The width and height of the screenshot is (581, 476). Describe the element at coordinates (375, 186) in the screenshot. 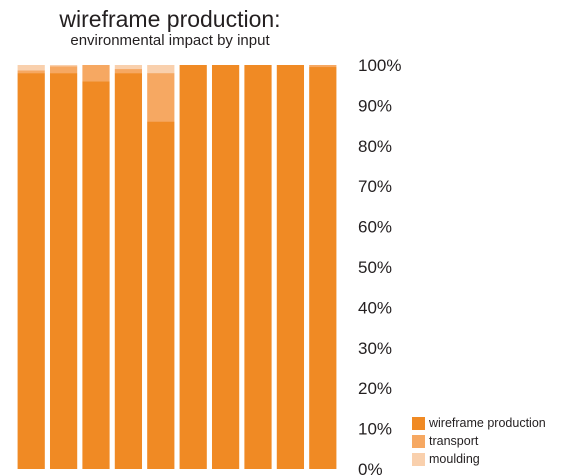

I see `y-tick-label: 70%` at that location.